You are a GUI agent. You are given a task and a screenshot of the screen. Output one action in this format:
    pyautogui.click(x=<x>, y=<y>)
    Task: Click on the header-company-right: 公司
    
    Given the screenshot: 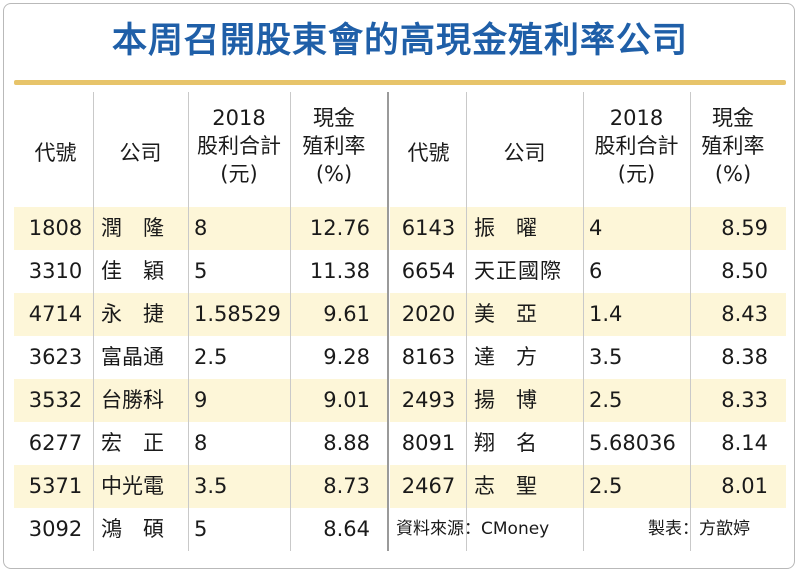 What is the action you would take?
    pyautogui.click(x=524, y=153)
    